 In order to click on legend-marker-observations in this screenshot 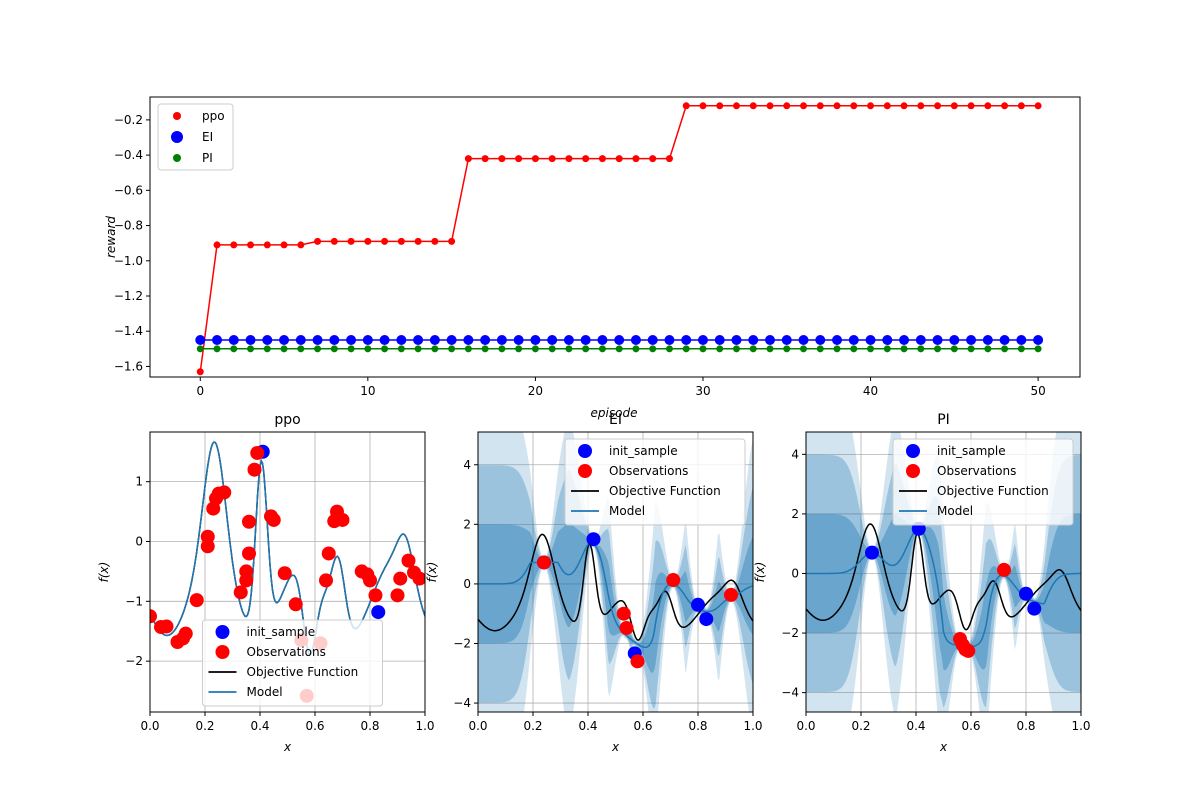, I will do `click(585, 471)`.